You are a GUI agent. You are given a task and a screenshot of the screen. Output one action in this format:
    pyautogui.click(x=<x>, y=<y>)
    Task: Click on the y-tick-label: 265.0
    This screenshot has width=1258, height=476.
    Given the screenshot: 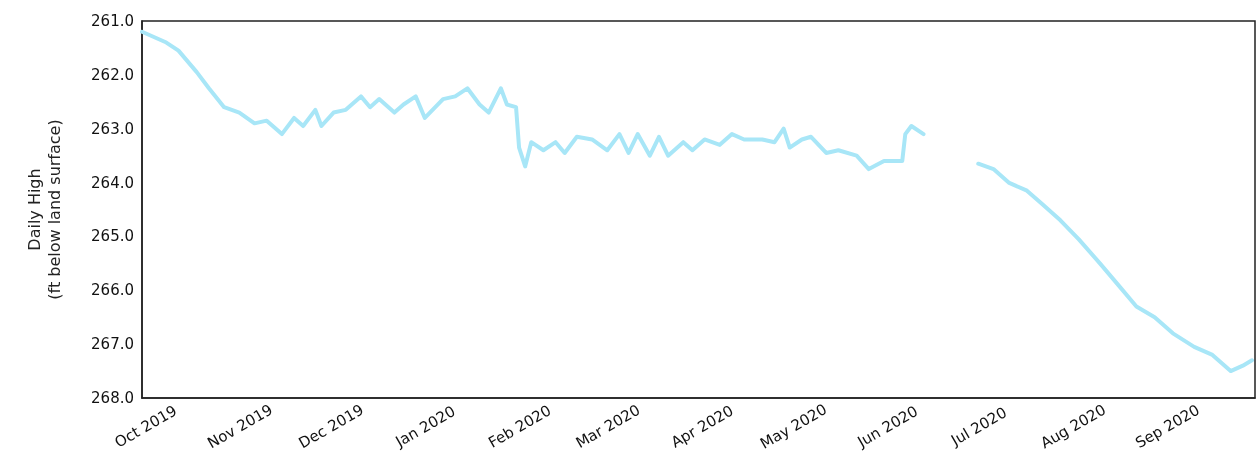 What is the action you would take?
    pyautogui.click(x=112, y=236)
    